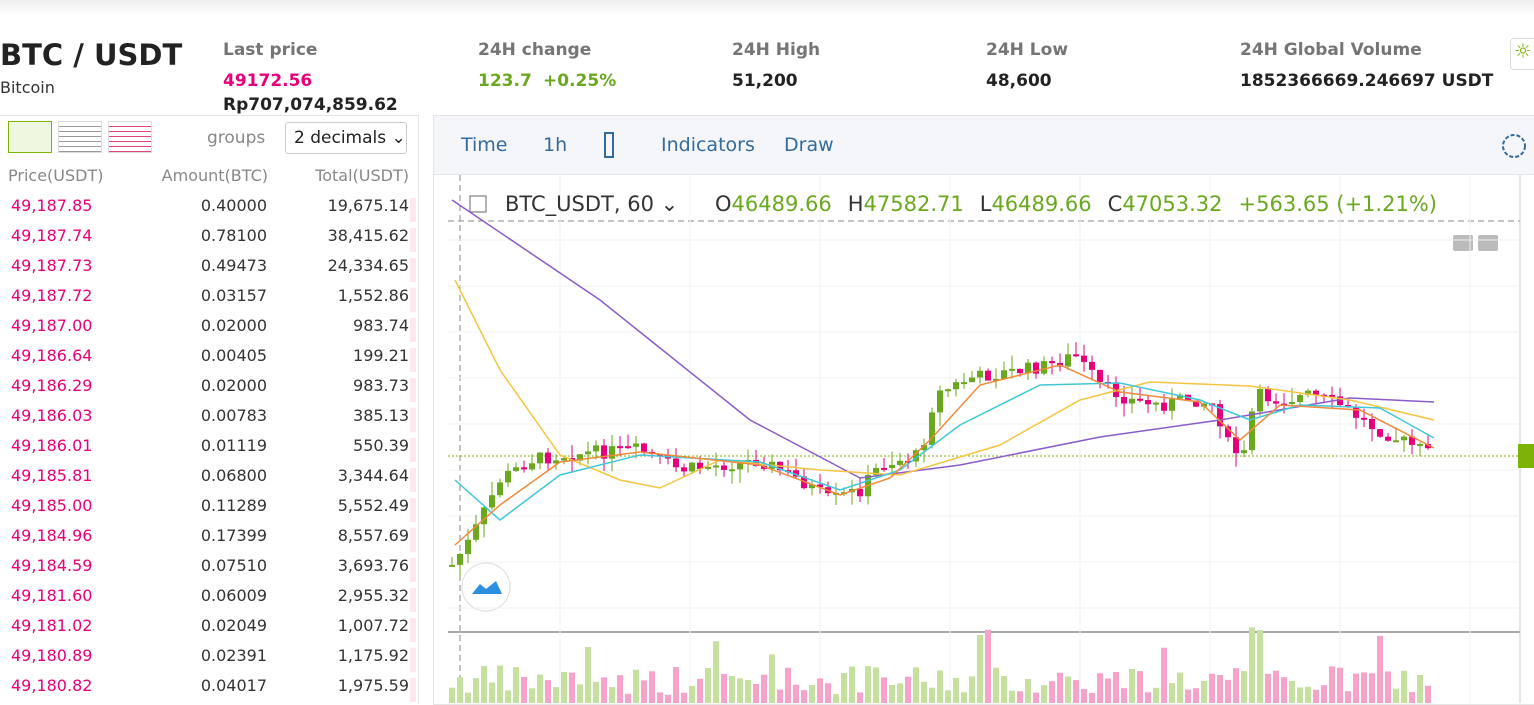  I want to click on view-sell, so click(130, 137).